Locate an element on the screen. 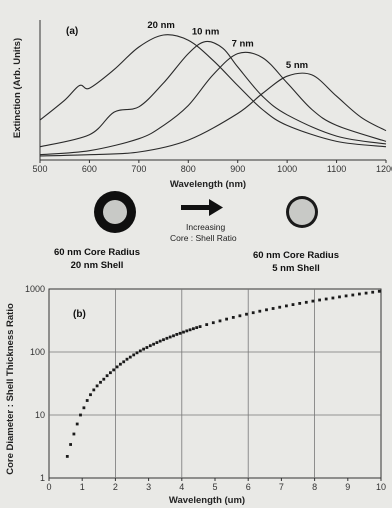 The width and height of the screenshot is (392, 508). extinction-curve-label-10-nm: 10 nm is located at coordinates (205, 32).